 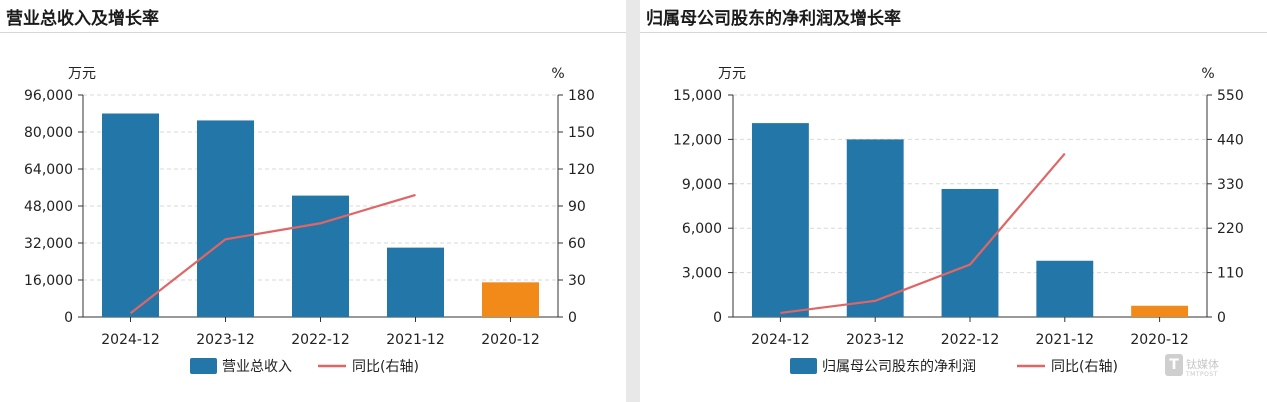 What do you see at coordinates (48, 207) in the screenshot?
I see `left-tick-label: 48,000` at bounding box center [48, 207].